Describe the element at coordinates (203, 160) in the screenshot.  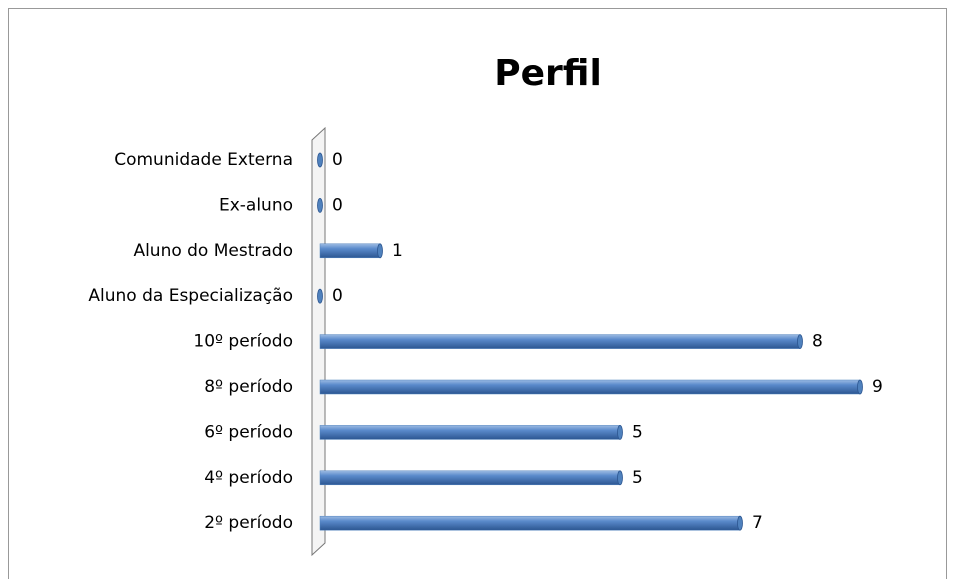
I see `y-tick-label: Comunidade Externa` at that location.